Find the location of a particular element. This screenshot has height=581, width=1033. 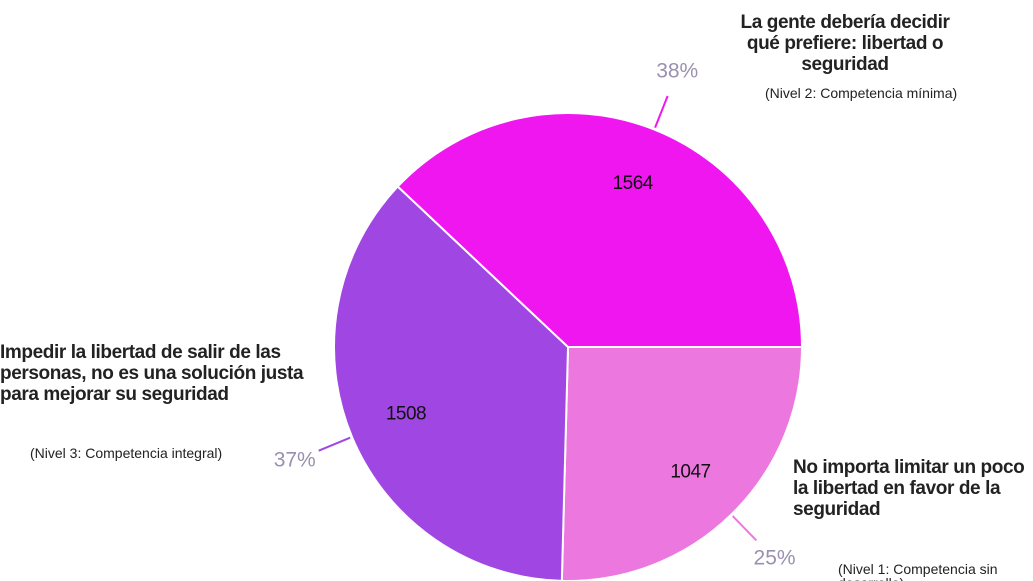

percent-label: 37% is located at coordinates (295, 459).